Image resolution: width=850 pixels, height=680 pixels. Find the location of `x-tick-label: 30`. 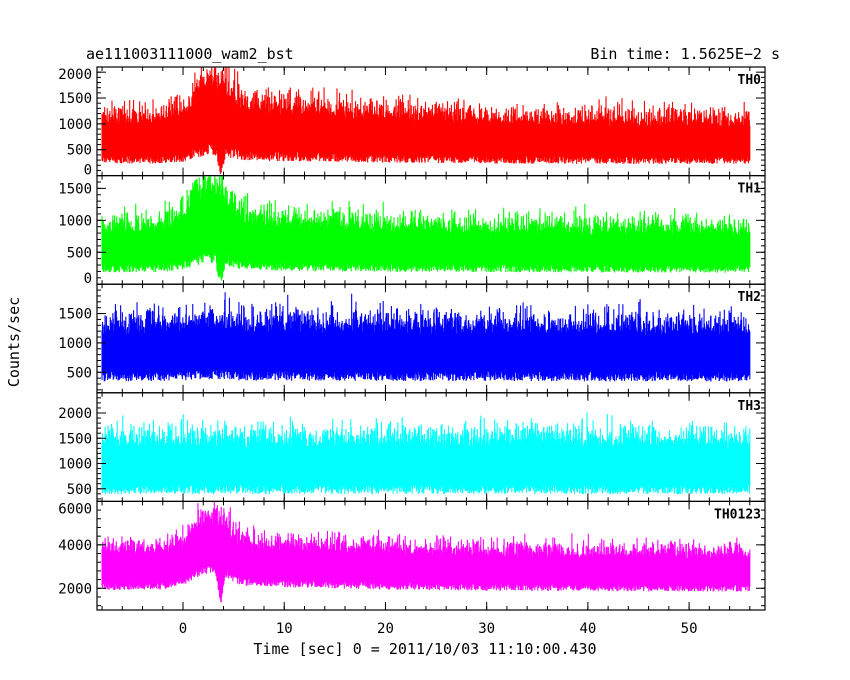

x-tick-label: 30 is located at coordinates (486, 629).